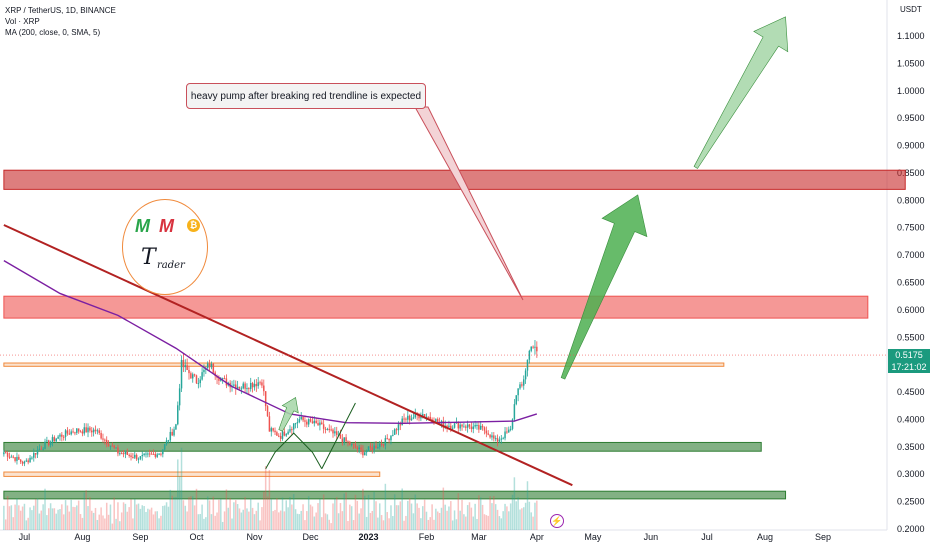  I want to click on ma-indicator-label: MA (200, close, 0, SMA, 5), so click(53, 32).